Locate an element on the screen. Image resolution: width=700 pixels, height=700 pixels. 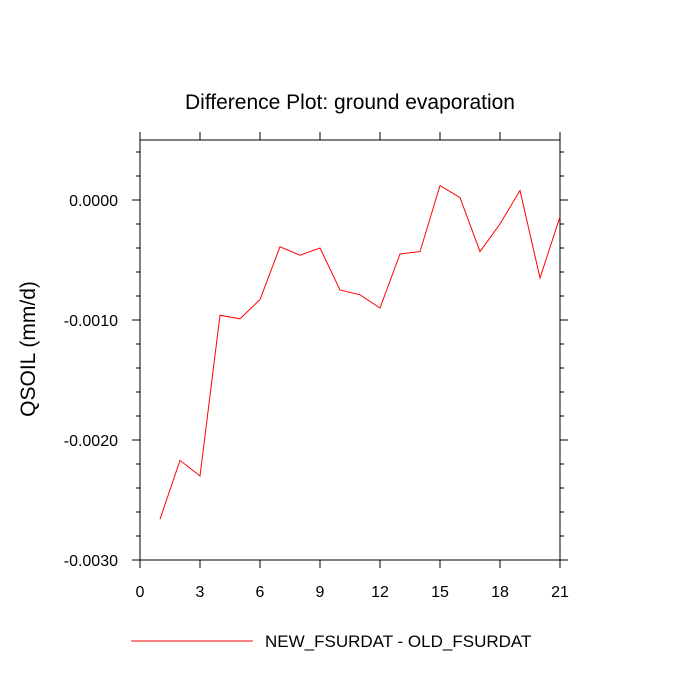
x-tick-label: 9 is located at coordinates (320, 592).